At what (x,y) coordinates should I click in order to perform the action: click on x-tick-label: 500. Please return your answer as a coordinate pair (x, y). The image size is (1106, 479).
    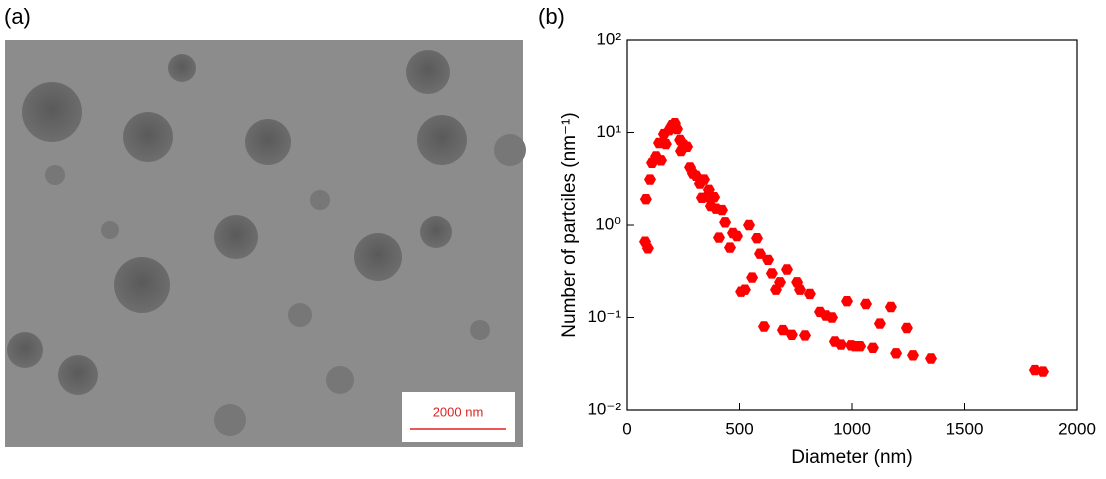
    Looking at the image, I should click on (739, 428).